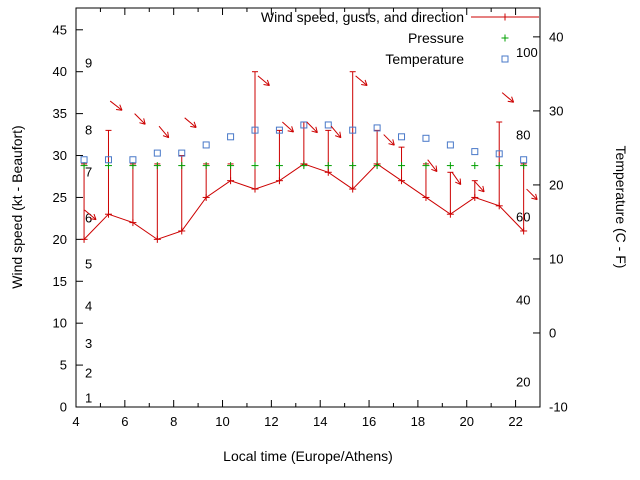 Image resolution: width=640 pixels, height=480 pixels. What do you see at coordinates (505, 37) in the screenshot?
I see `pressure-legend-sample-icon` at bounding box center [505, 37].